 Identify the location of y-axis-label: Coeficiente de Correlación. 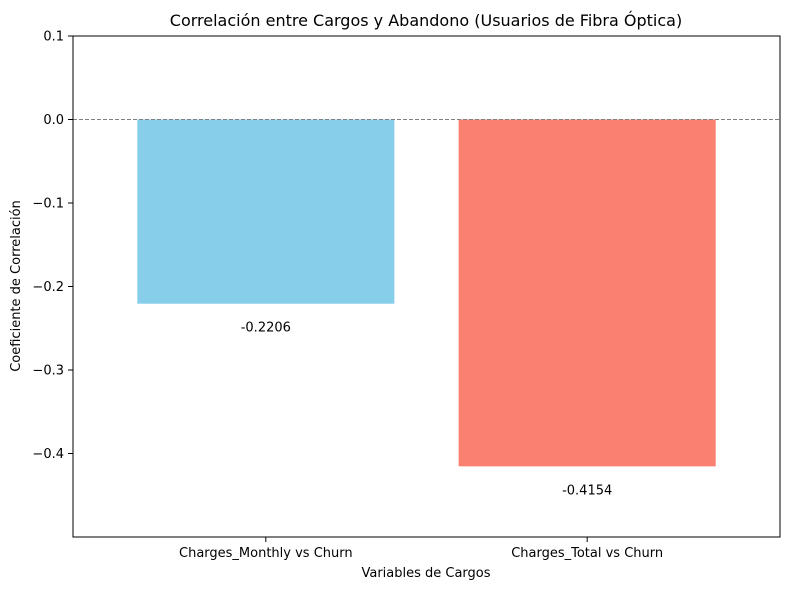
(16, 286).